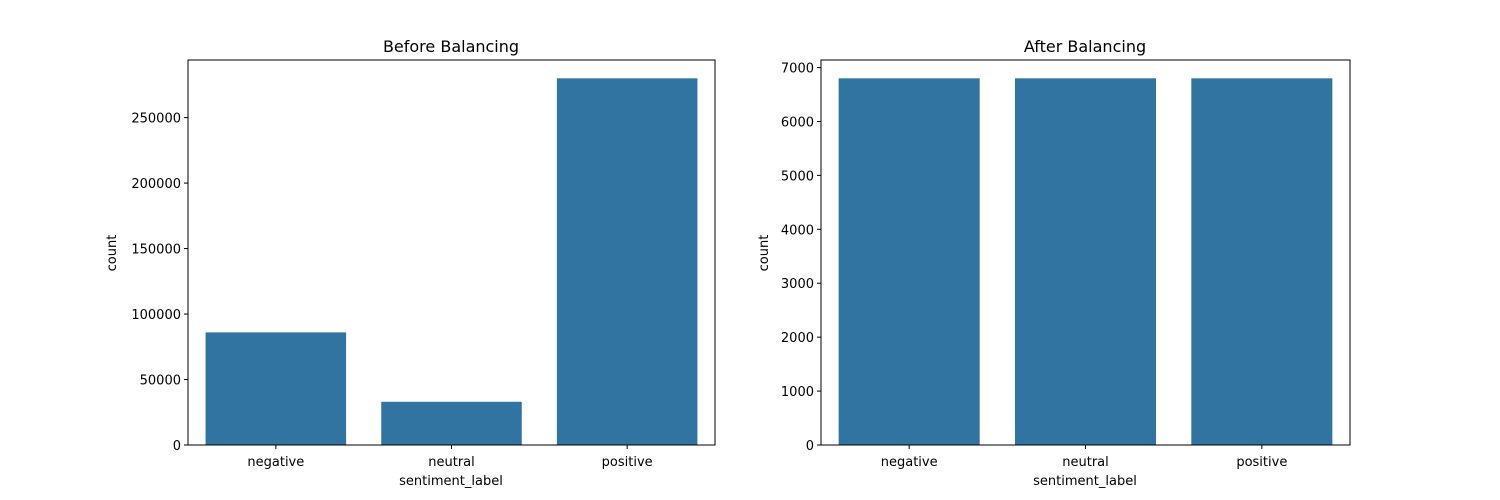 This screenshot has width=1500, height=500. I want to click on chart-title: Before Balancing, so click(451, 46).